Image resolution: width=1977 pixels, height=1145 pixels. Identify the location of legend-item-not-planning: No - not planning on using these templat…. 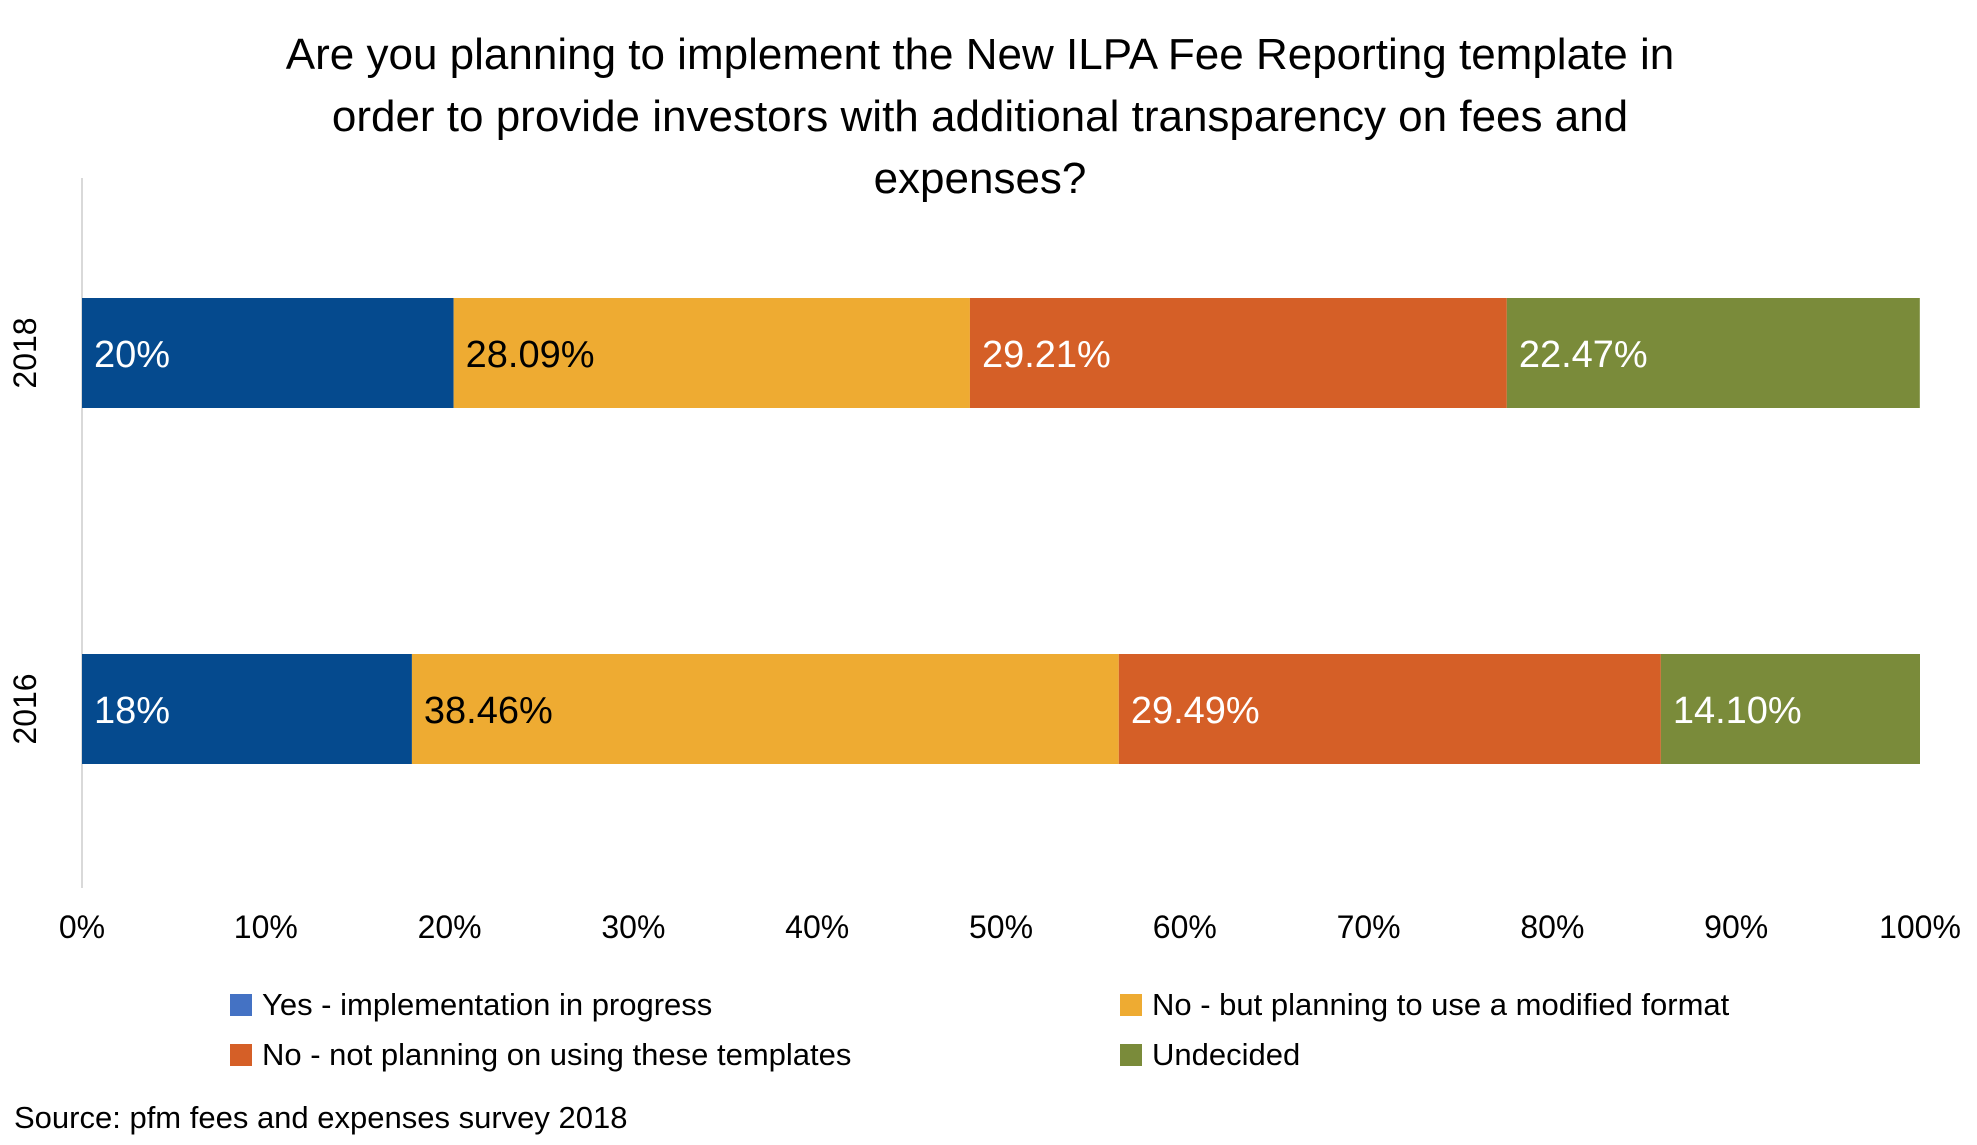
(675, 1055).